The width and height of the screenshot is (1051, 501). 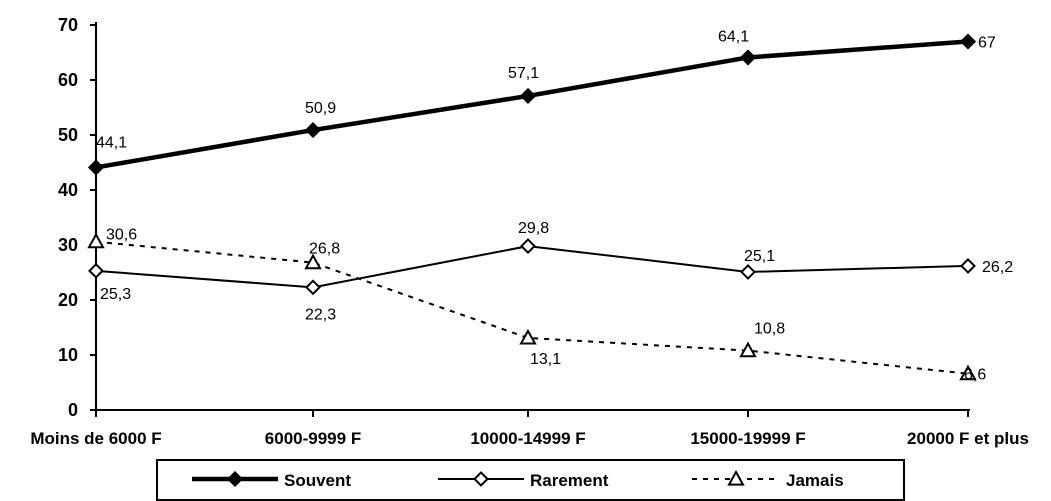 What do you see at coordinates (569, 480) in the screenshot?
I see `legend-label-rarement: Rarement` at bounding box center [569, 480].